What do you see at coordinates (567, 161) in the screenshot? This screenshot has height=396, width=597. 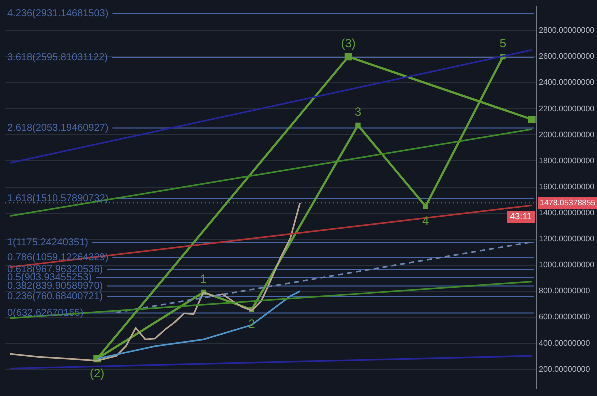 I see `y-tick-label: 1800.00000000` at bounding box center [567, 161].